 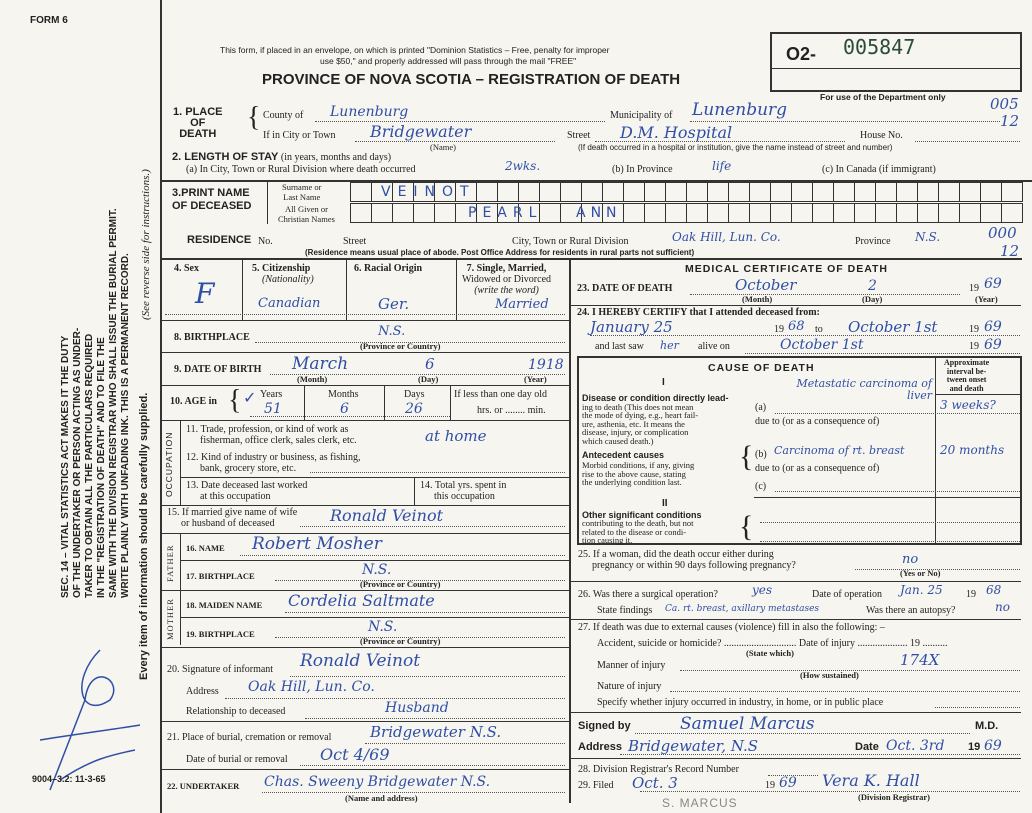 I want to click on surname-input-grid, so click(x=686, y=192).